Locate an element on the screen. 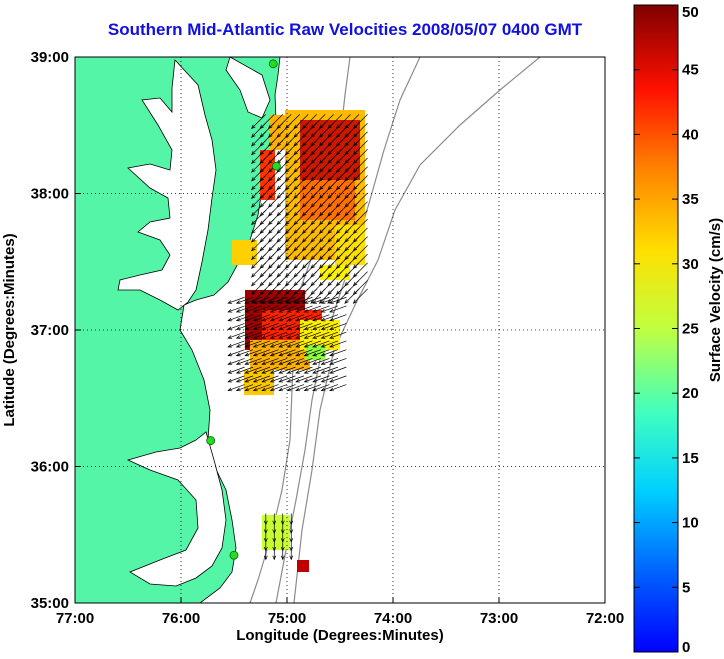  colorbar-tick-label: 15 is located at coordinates (690, 458).